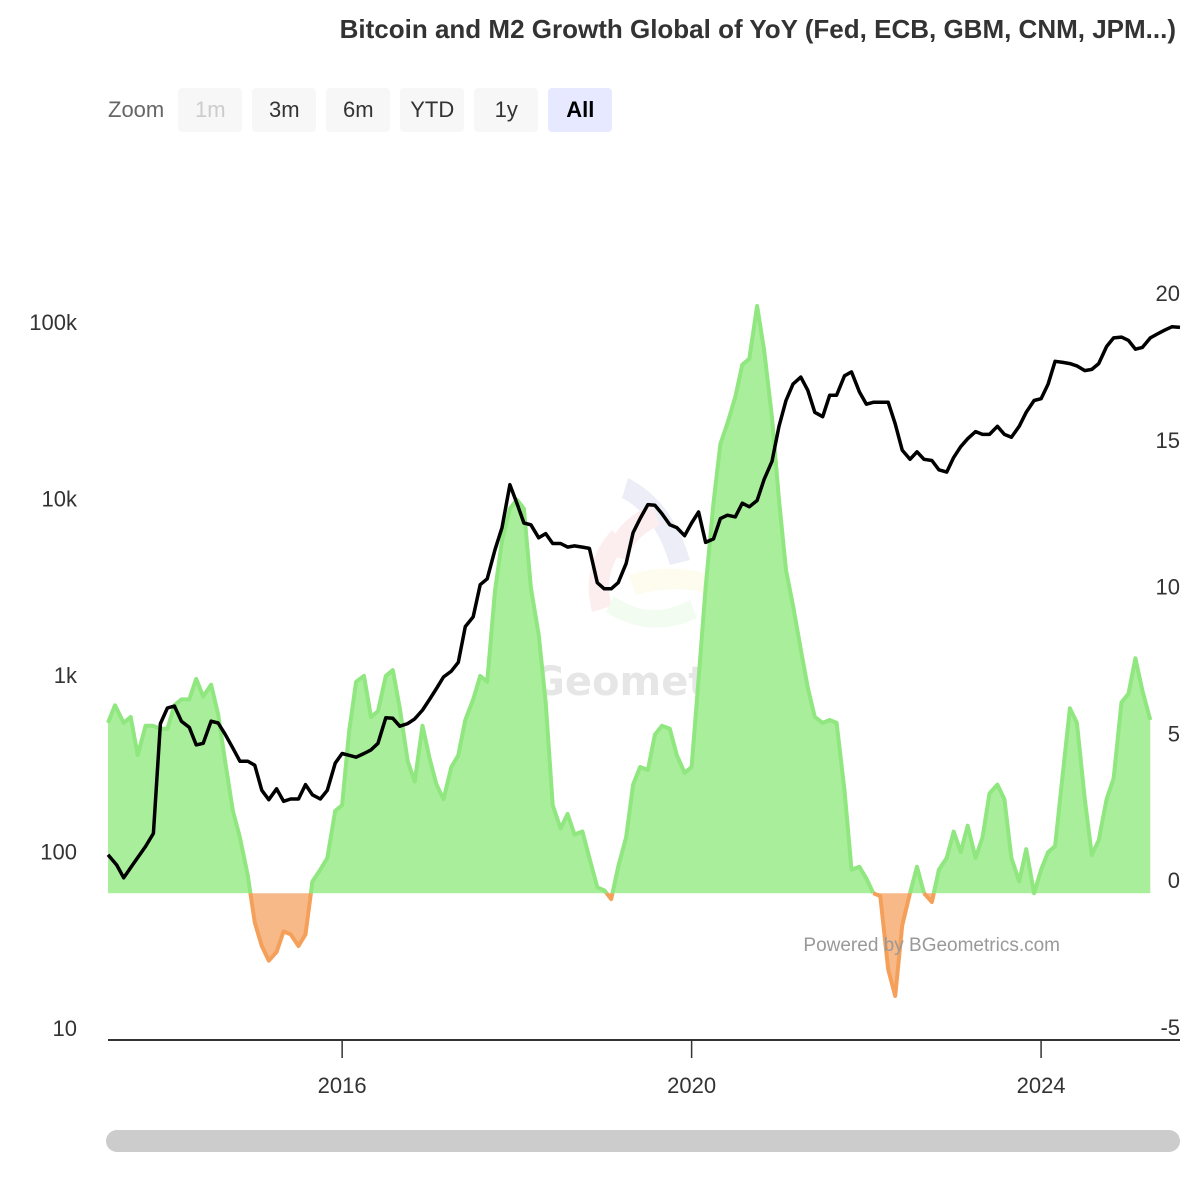 The width and height of the screenshot is (1200, 1200). I want to click on left-y-tick-label: 100, so click(58, 852).